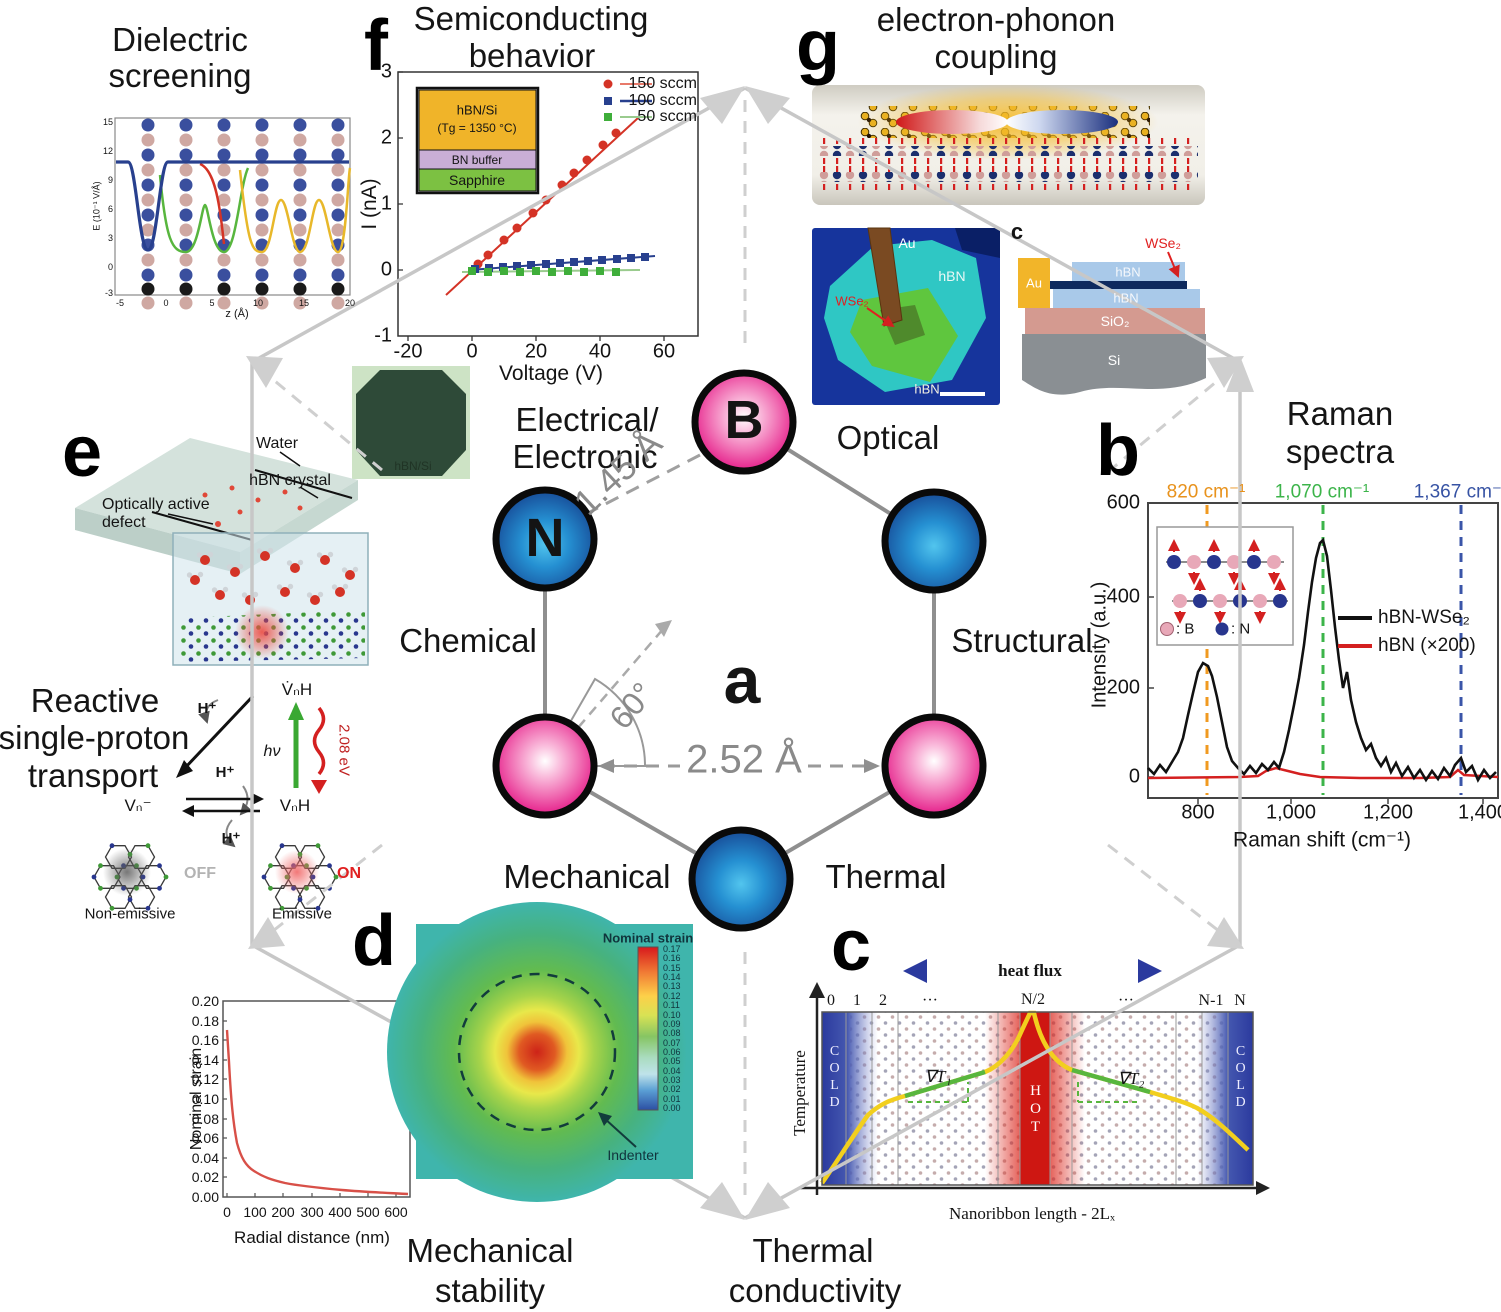 This screenshot has width=1501, height=1312. Describe the element at coordinates (316, 1099) in the screenshot. I see `strain-decay-plot` at that location.